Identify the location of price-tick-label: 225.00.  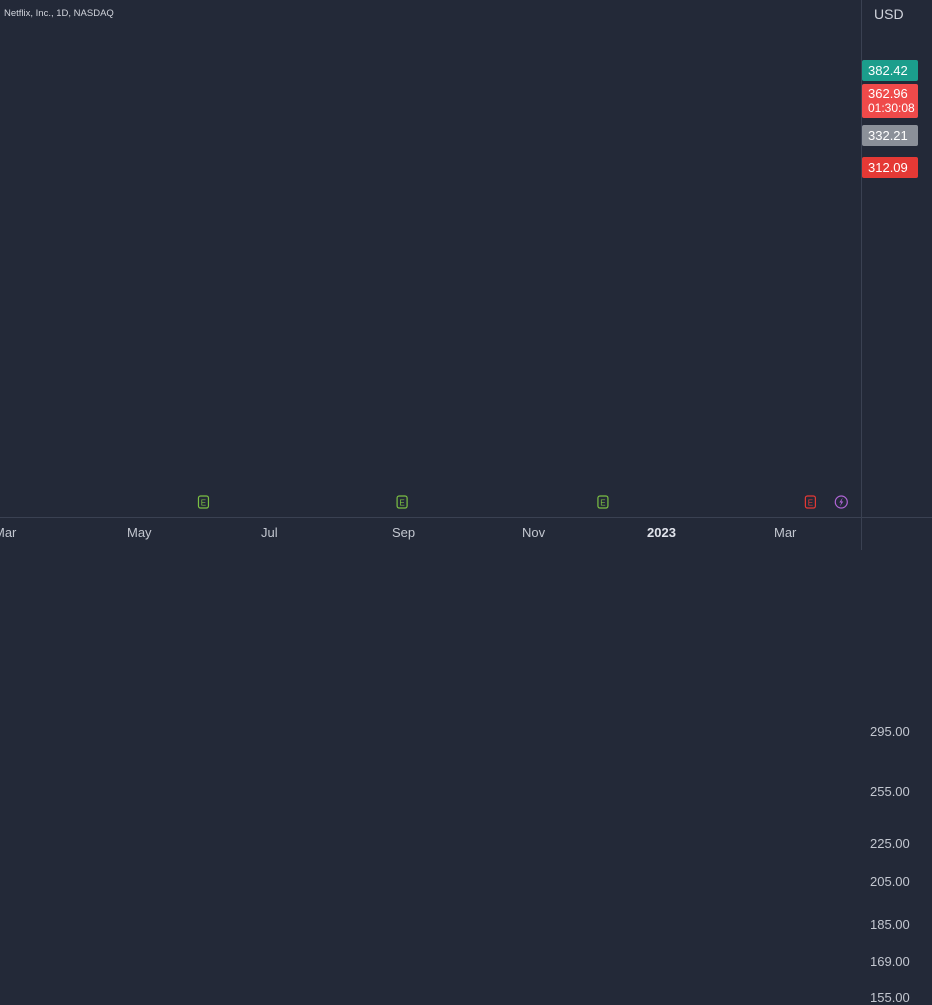
(890, 843).